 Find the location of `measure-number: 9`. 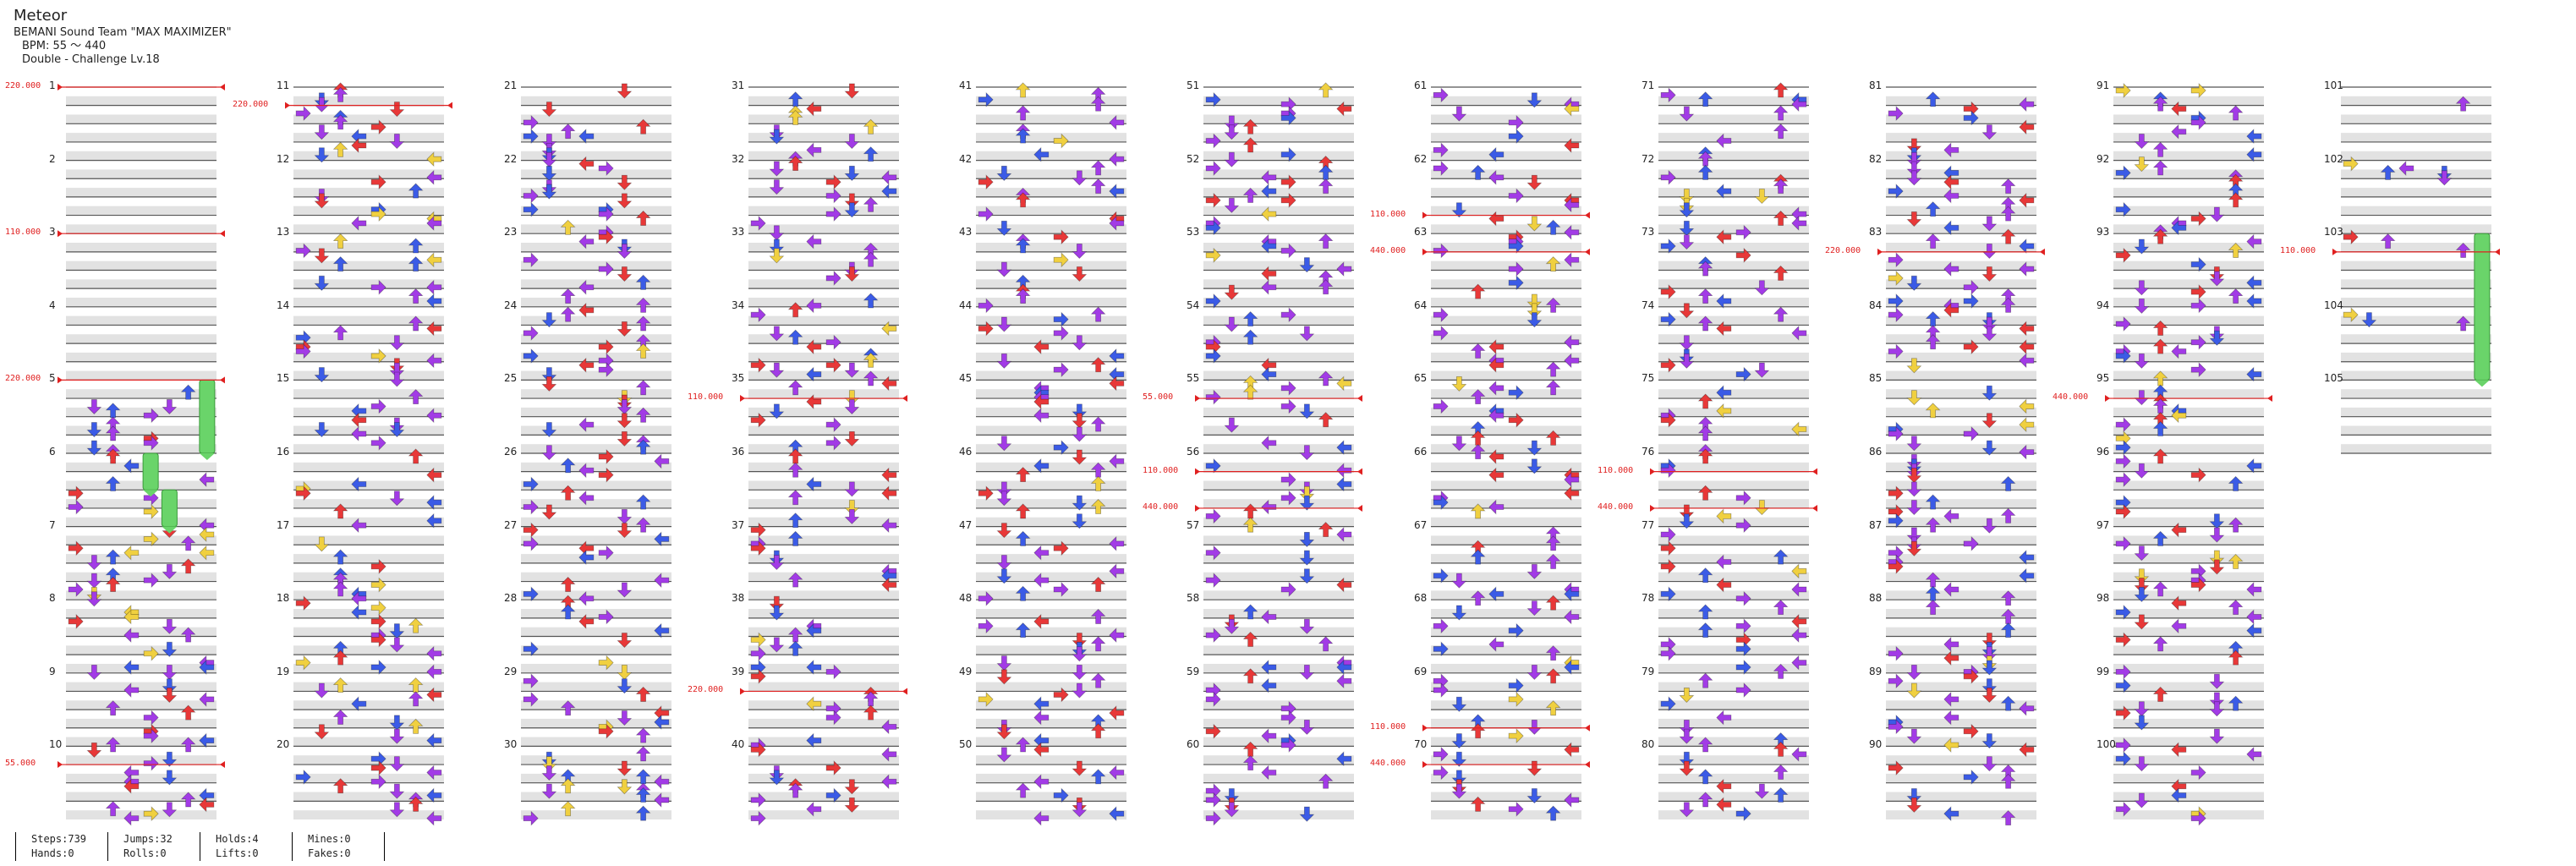

measure-number: 9 is located at coordinates (52, 671).